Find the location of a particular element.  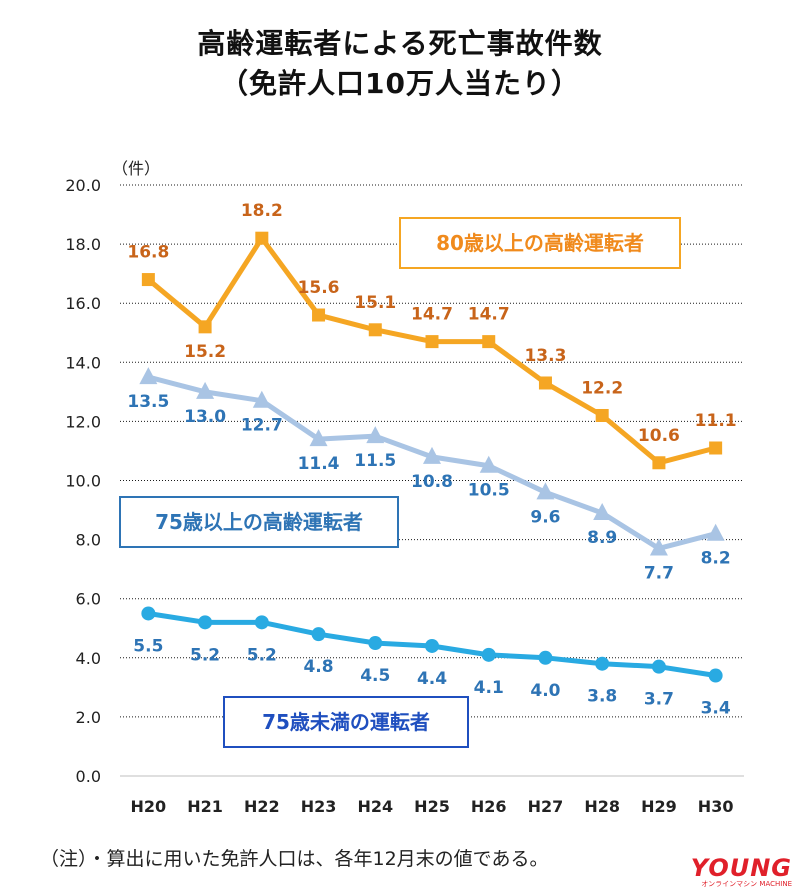

data-label: 15.2 is located at coordinates (205, 352).